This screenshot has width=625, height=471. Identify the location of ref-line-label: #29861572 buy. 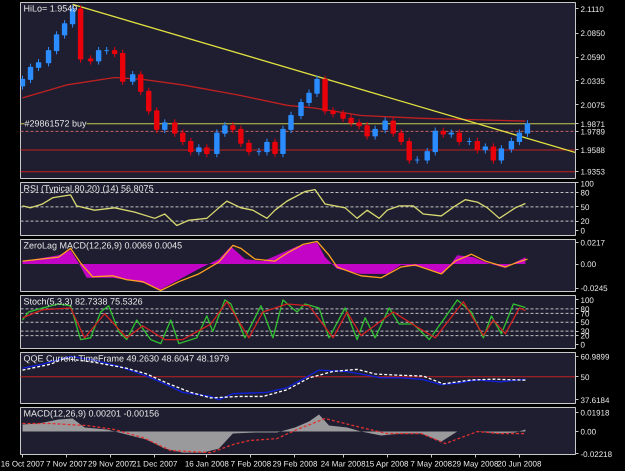
(56, 123).